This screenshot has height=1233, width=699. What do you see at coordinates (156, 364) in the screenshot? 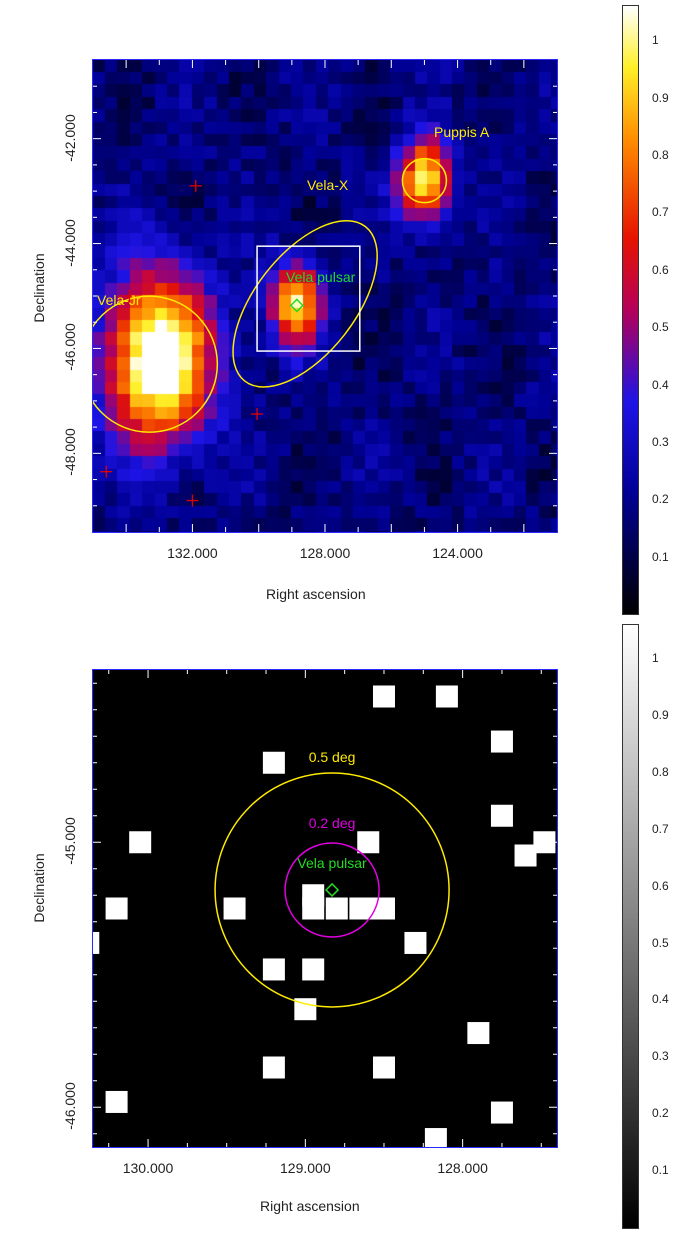
I see `vela-jr-circle` at bounding box center [156, 364].